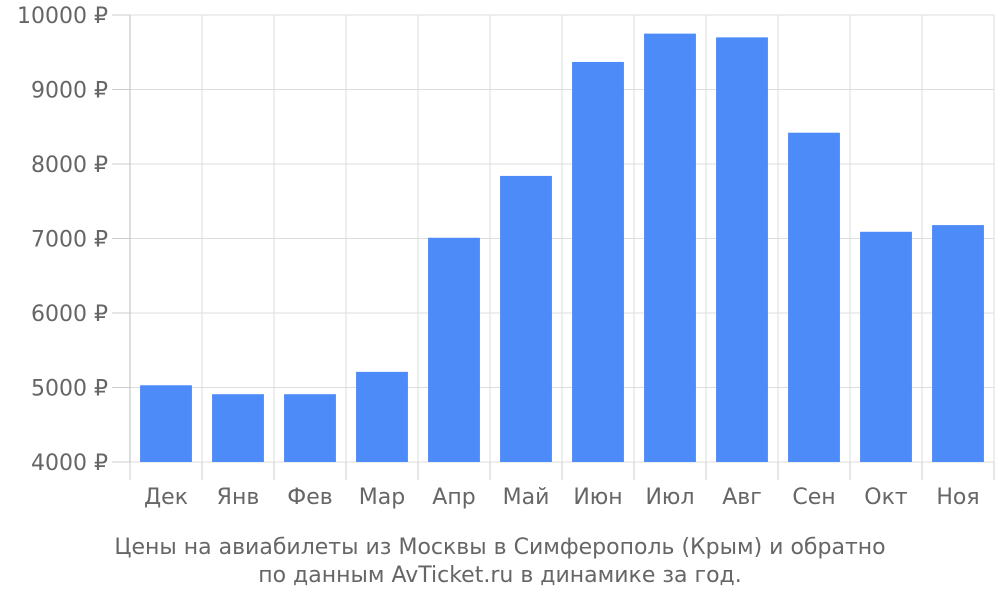 Image resolution: width=1000 pixels, height=600 pixels. What do you see at coordinates (526, 319) in the screenshot?
I see `bar-Май` at bounding box center [526, 319].